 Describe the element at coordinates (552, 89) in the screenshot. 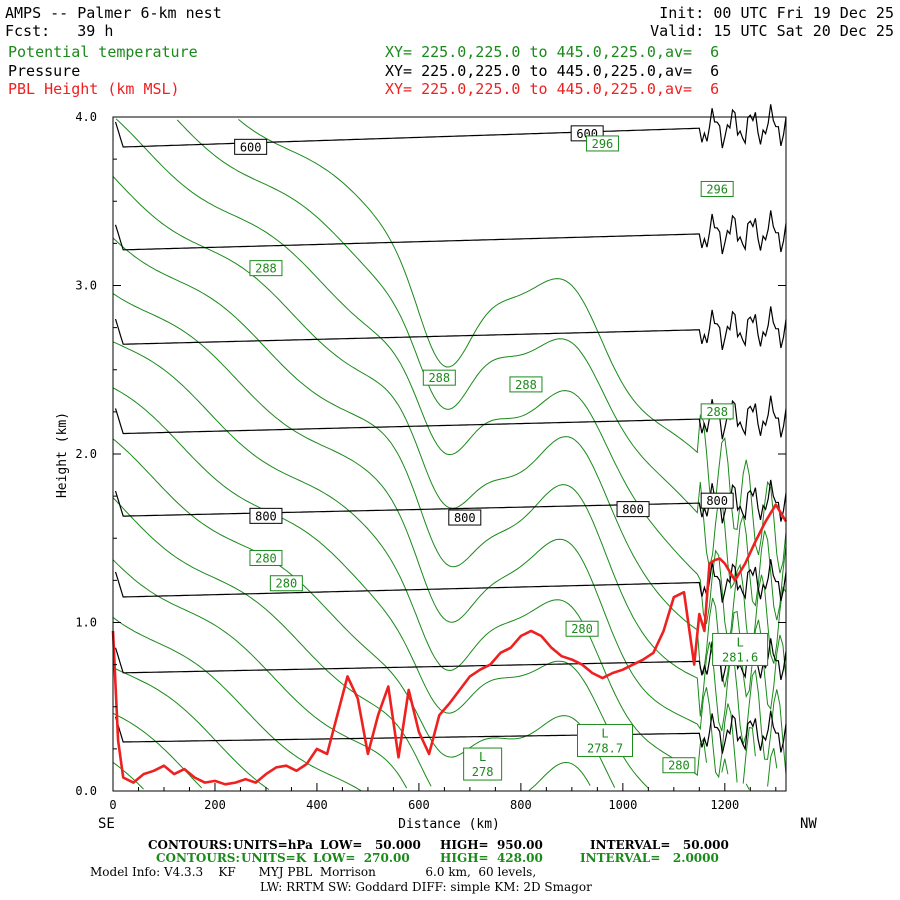

I see `xy-pbl-height: XY= 225.0,225.0 to 445.0,225.0,av= 6` at that location.